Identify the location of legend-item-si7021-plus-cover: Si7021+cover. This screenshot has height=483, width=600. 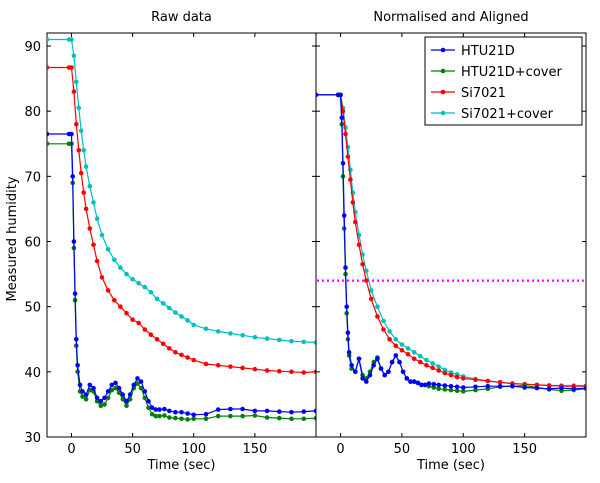
(492, 114).